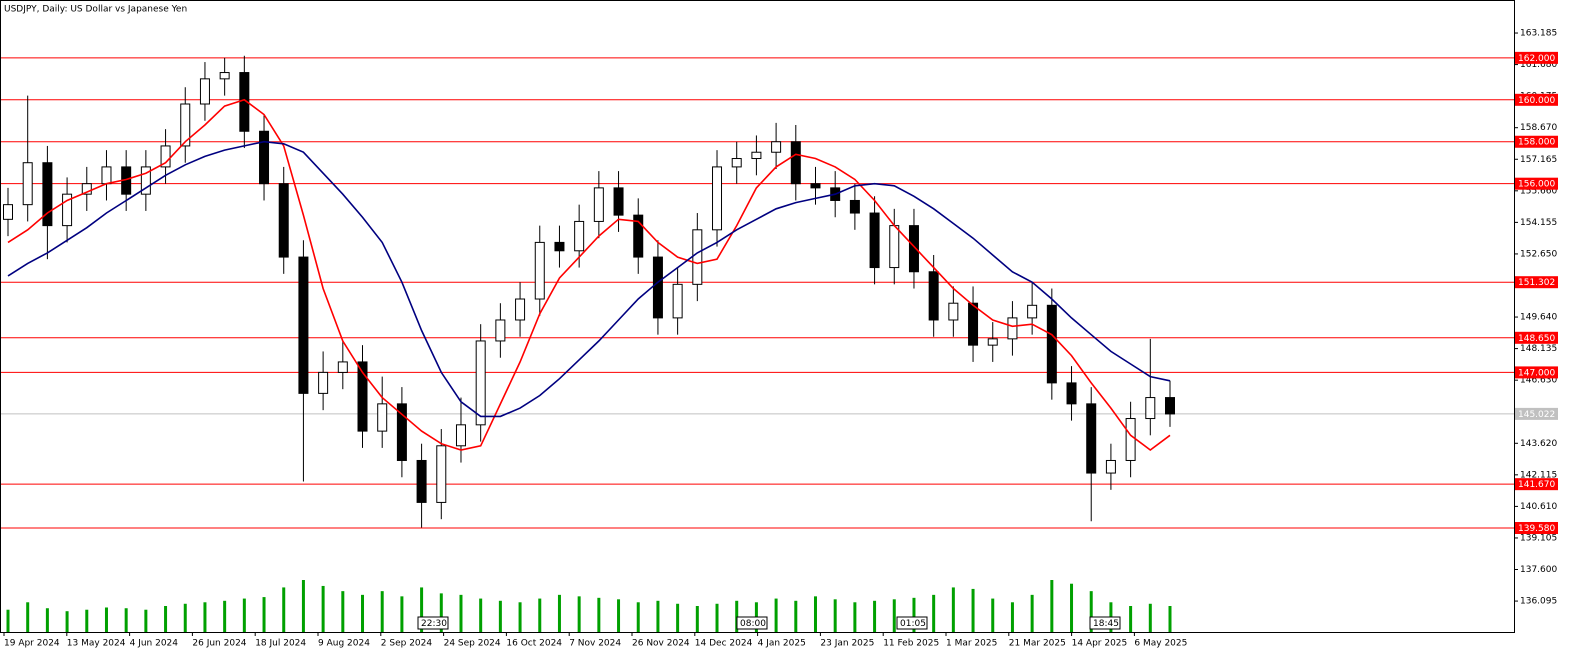 This screenshot has height=662, width=1586. I want to click on separator-label: 08:00, so click(753, 624).